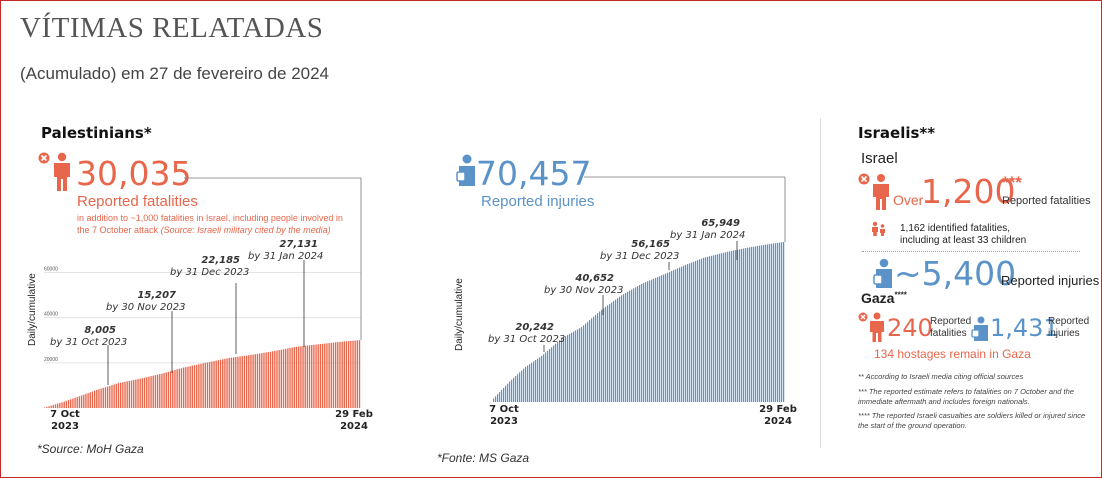  What do you see at coordinates (640, 250) in the screenshot?
I see `injuries-annotation-dec: 56,165 by 31 Dec 2023` at bounding box center [640, 250].